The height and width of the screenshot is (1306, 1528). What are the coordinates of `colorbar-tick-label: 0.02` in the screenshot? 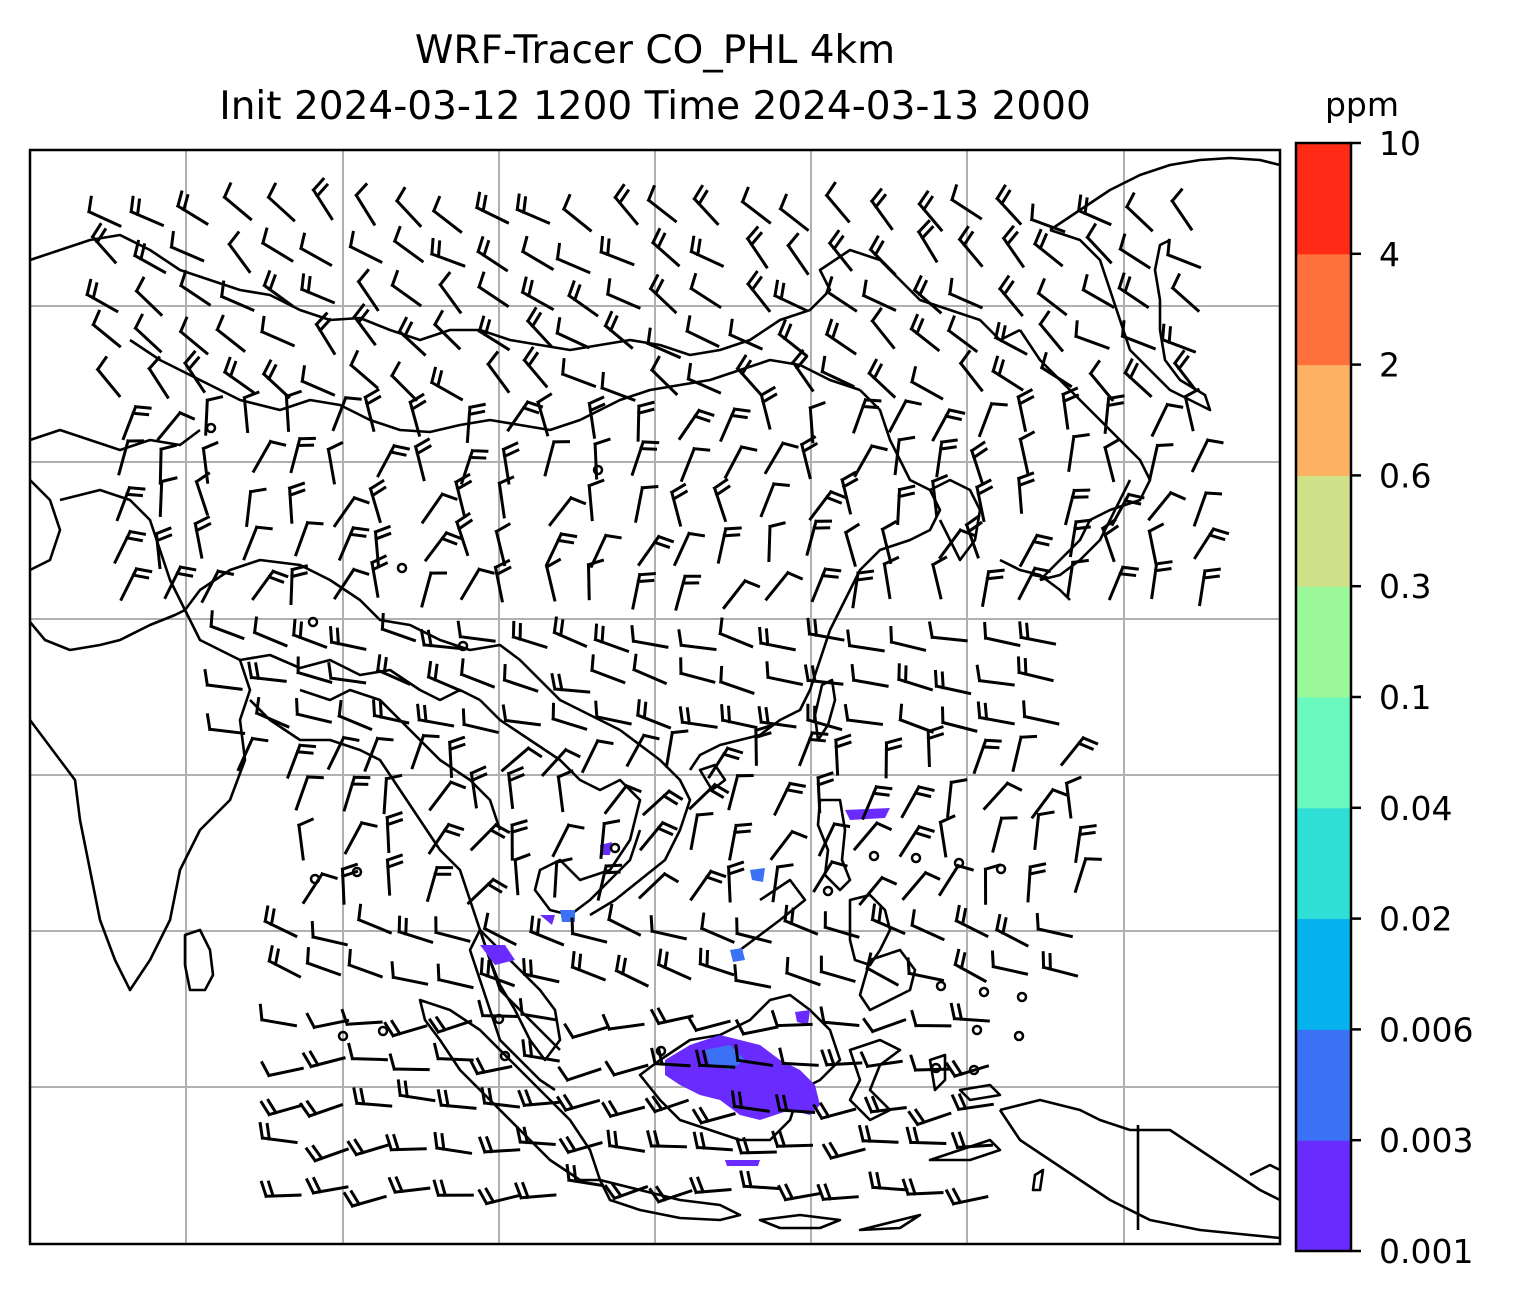 It's located at (1415, 919).